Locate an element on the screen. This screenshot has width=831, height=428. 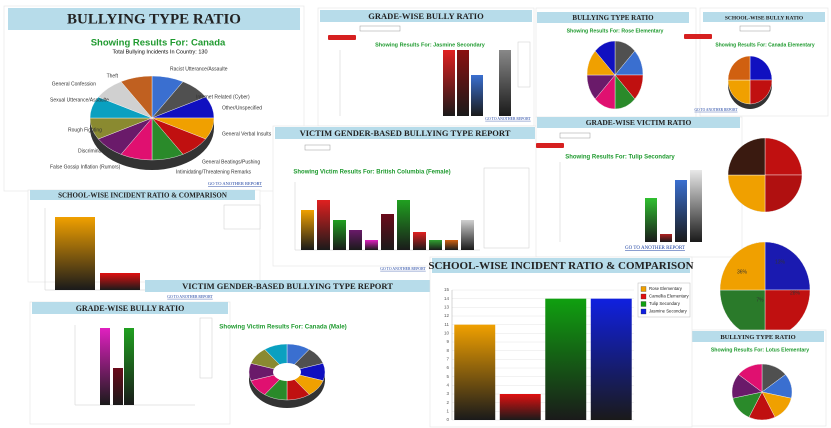
y-tick-label: 13 is located at coordinates (447, 307).